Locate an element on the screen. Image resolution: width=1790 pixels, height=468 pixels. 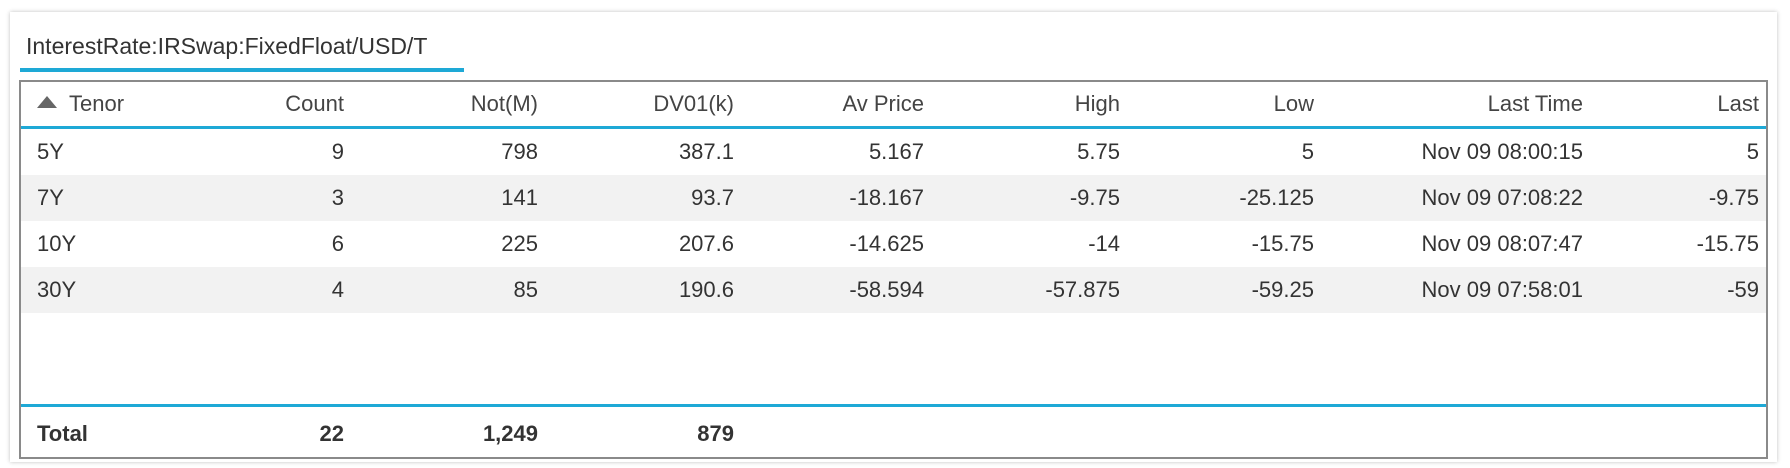
cell-last: -15.75 is located at coordinates (1727, 243).